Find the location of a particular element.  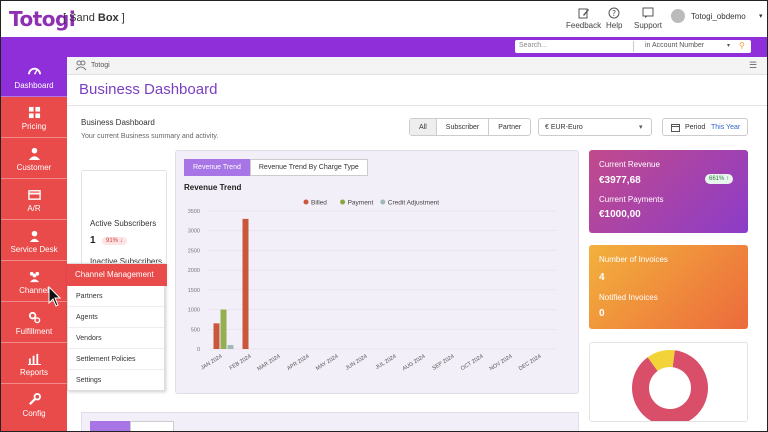

wrench-icon is located at coordinates (34, 399).